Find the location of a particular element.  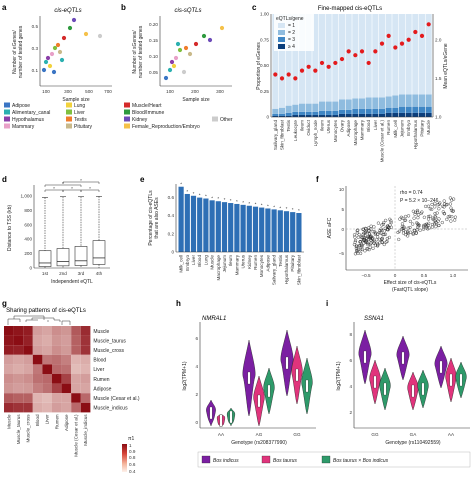

a-xlabel: Sample size is located at coordinates (75, 100).